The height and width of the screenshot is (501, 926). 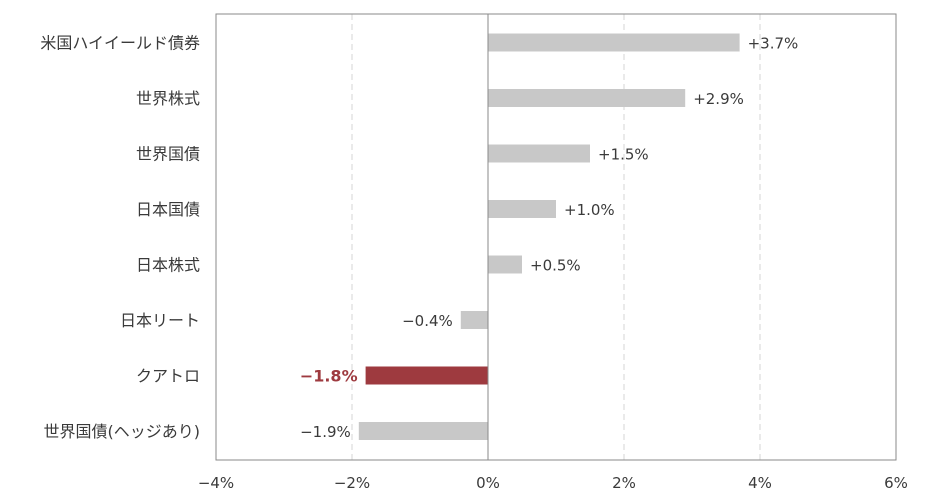 What do you see at coordinates (168, 209) in the screenshot?
I see `category-label: 日本国債` at bounding box center [168, 209].